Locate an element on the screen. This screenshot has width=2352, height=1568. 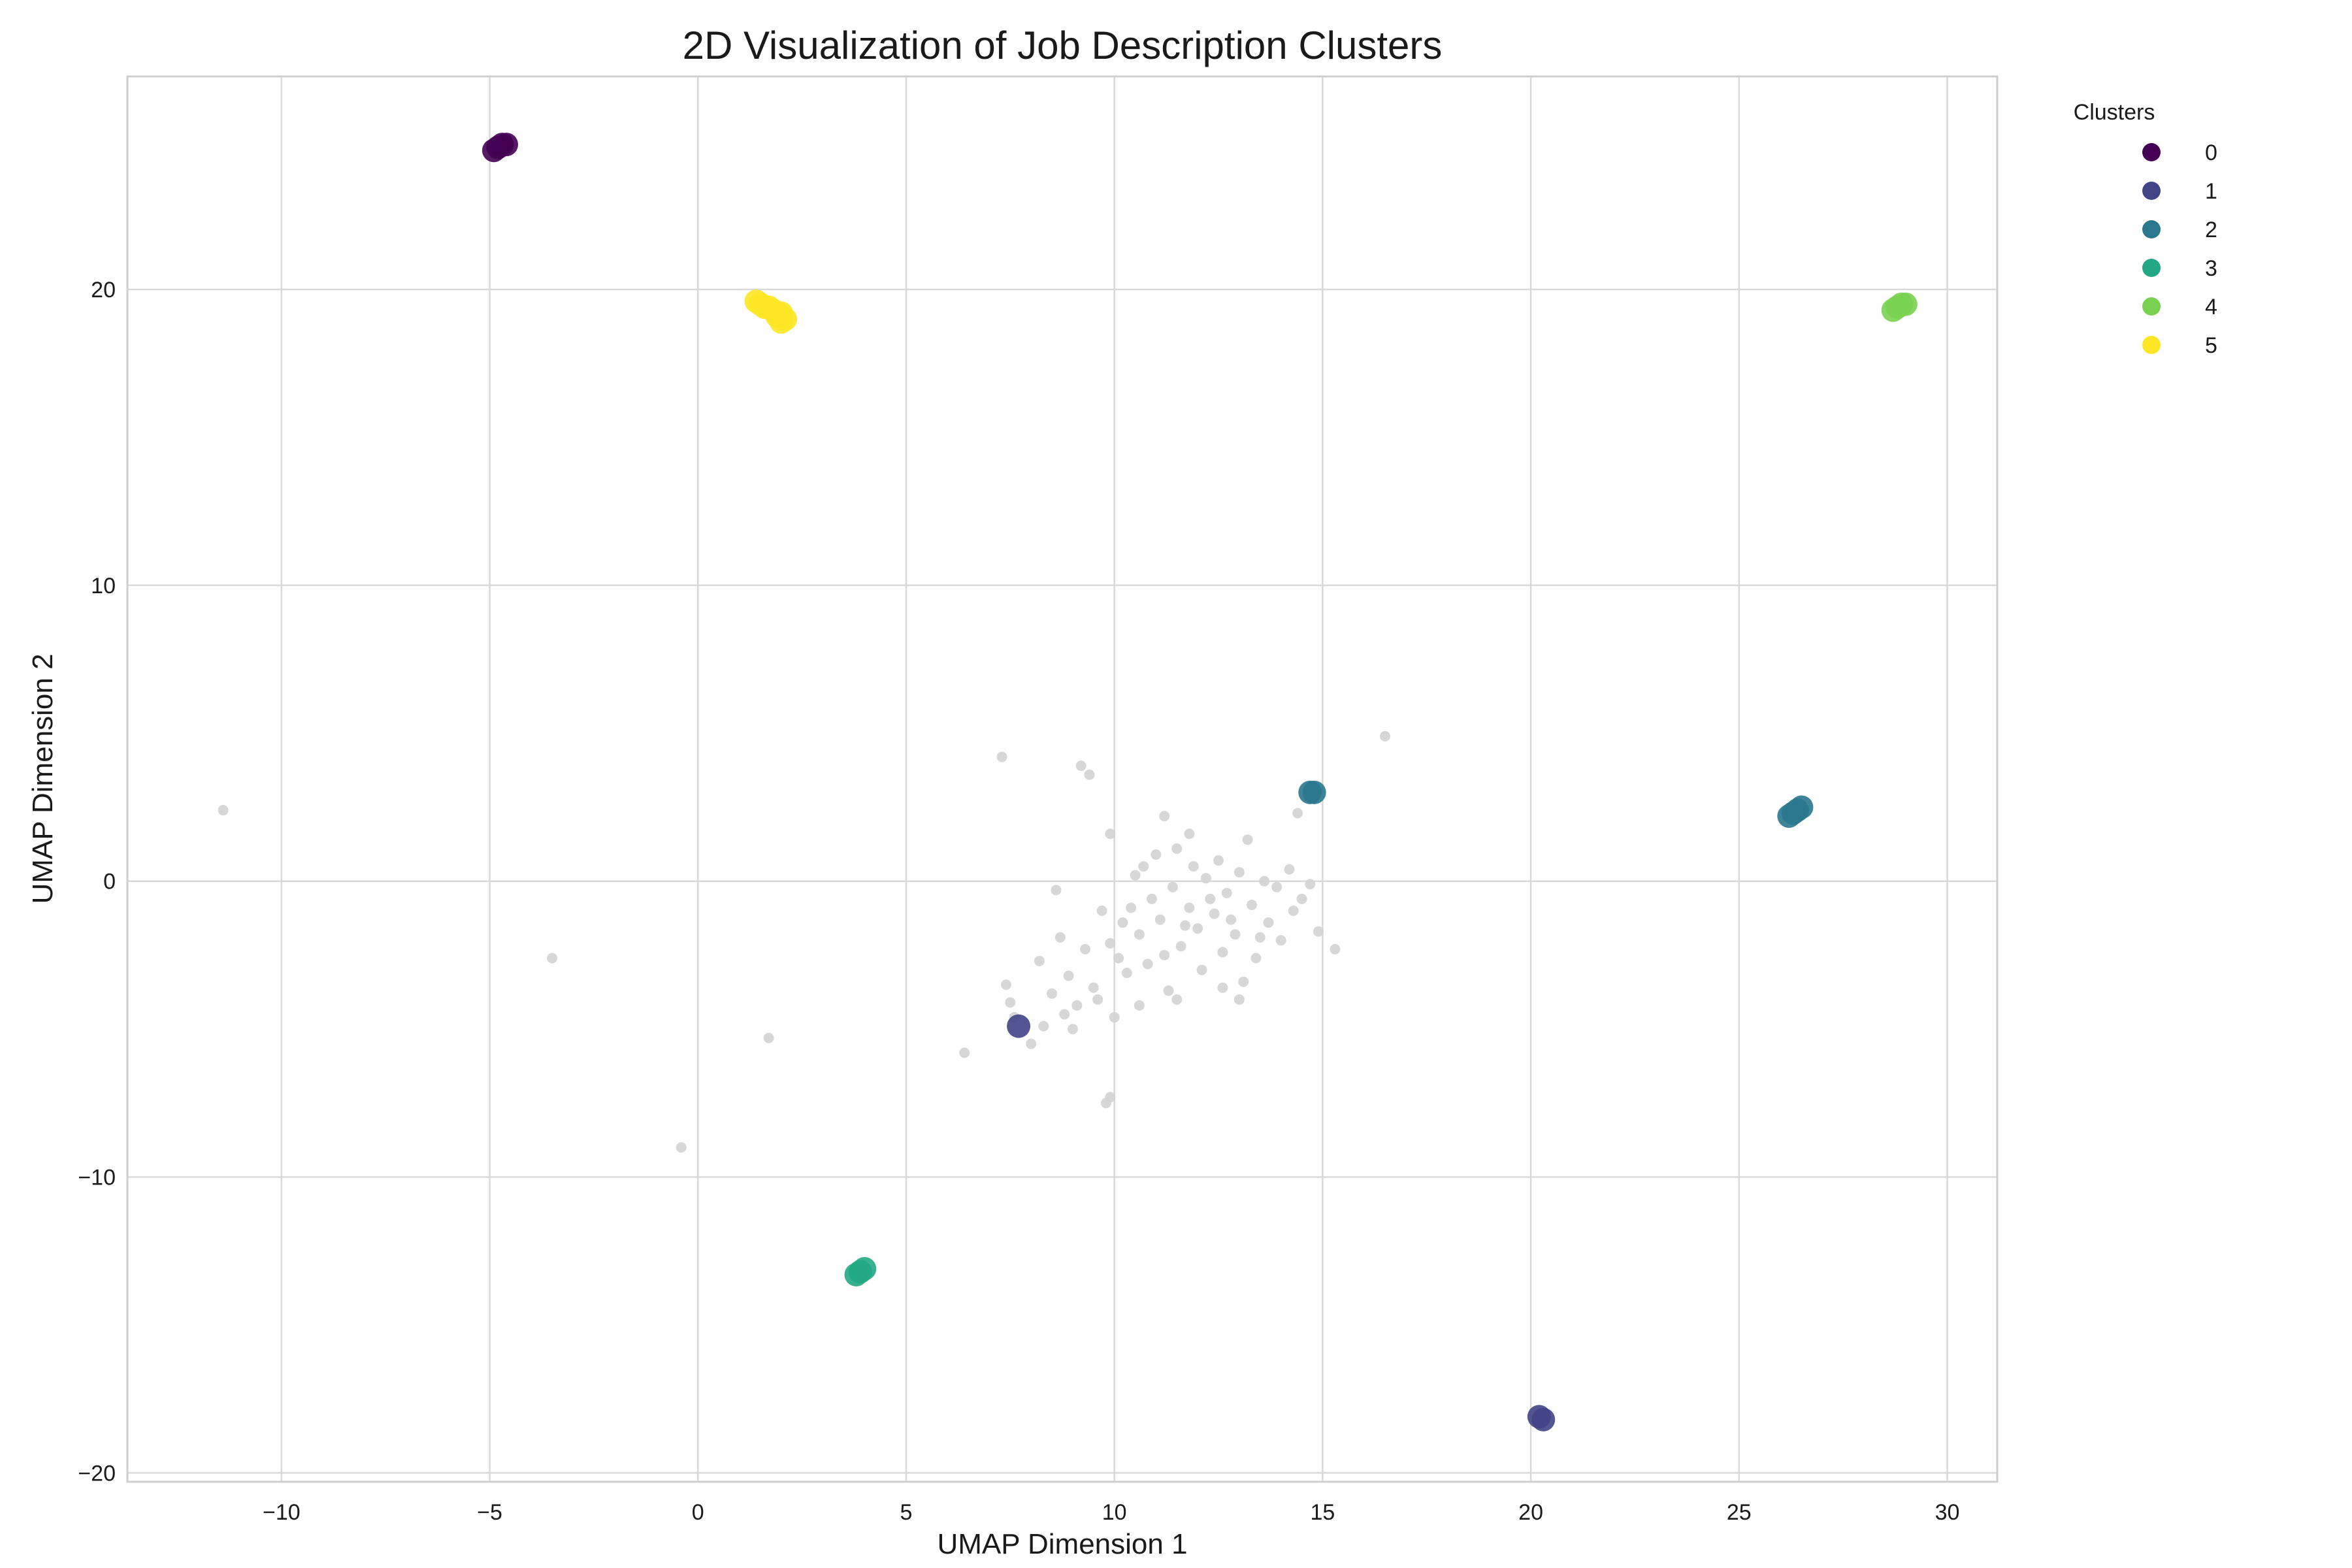
legend: Clusters 0 1 2 3 4 5 is located at coordinates (2145, 229).